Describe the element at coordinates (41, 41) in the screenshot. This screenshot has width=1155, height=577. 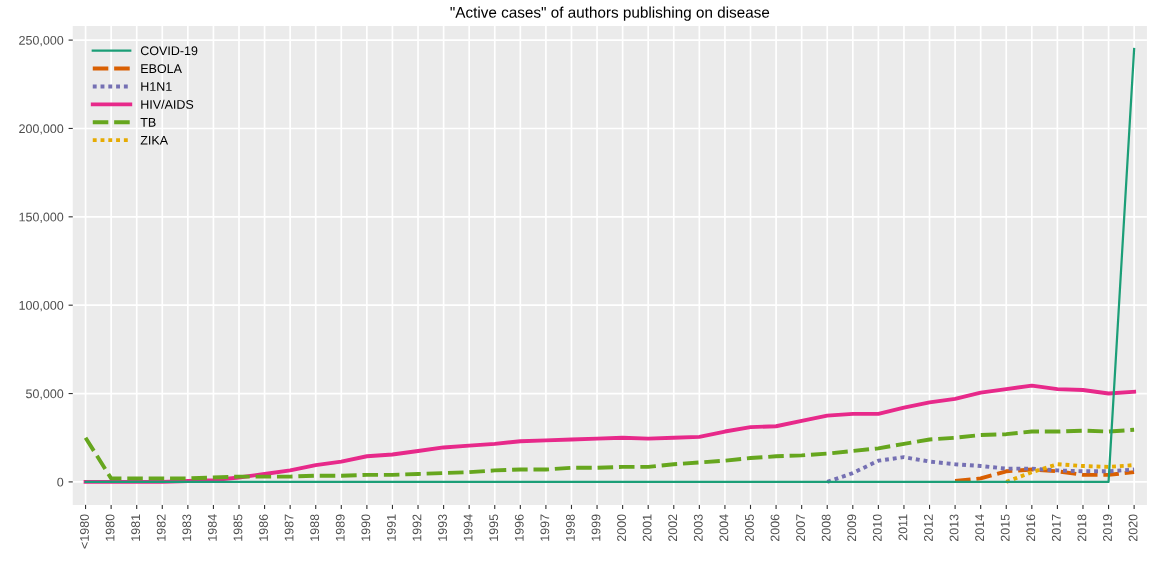
I see `y-tick-label: 250,000` at that location.